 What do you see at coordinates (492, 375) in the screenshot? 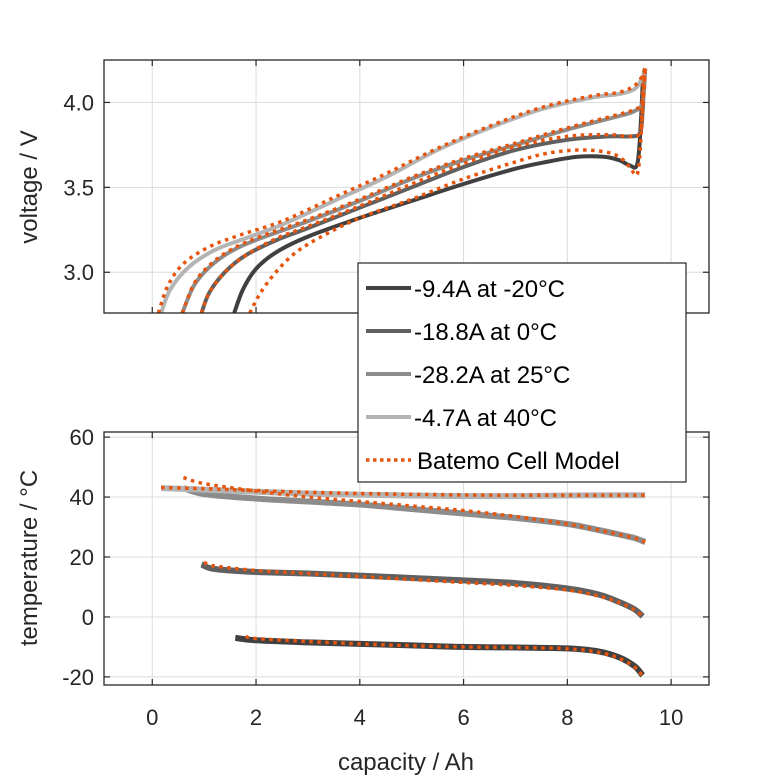
I see `legend-label: -28.2A at 25°C` at bounding box center [492, 375].